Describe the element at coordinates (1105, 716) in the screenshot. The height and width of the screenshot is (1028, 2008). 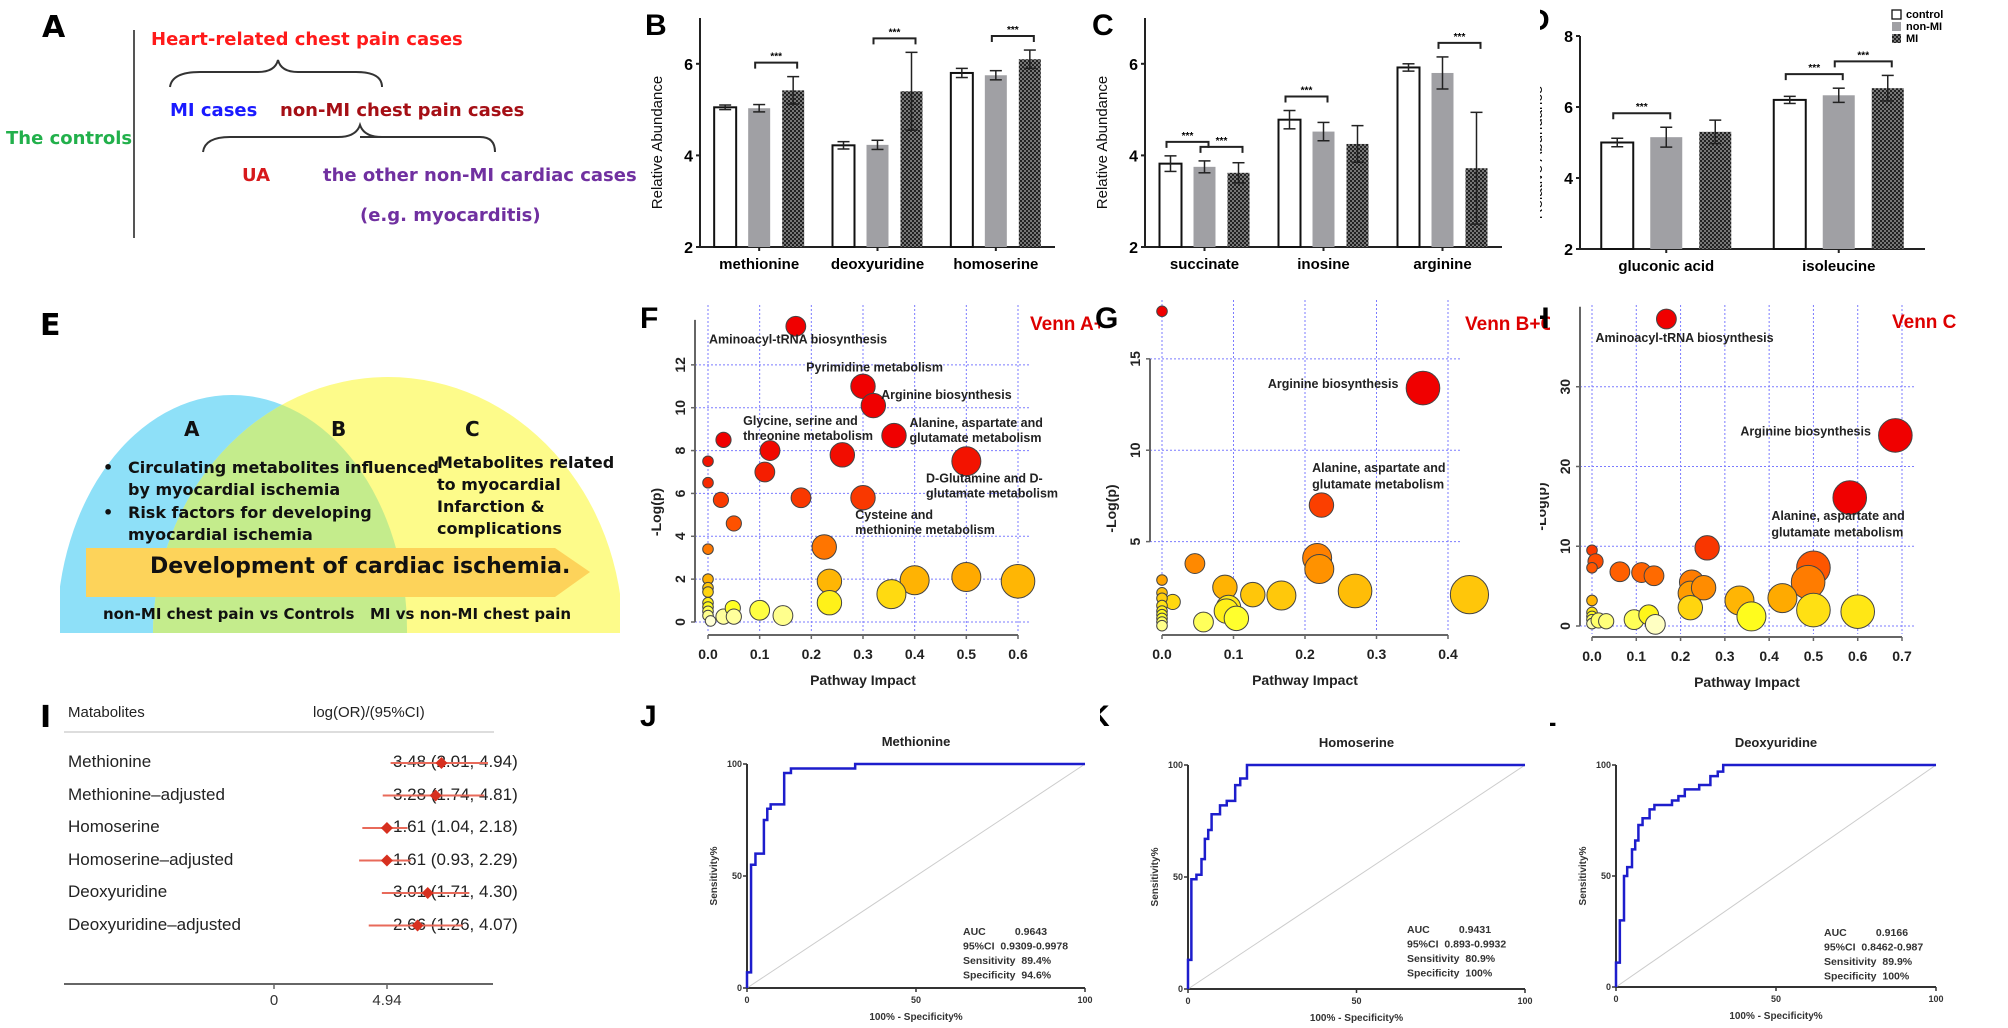
I see `panel-label-k: K` at that location.